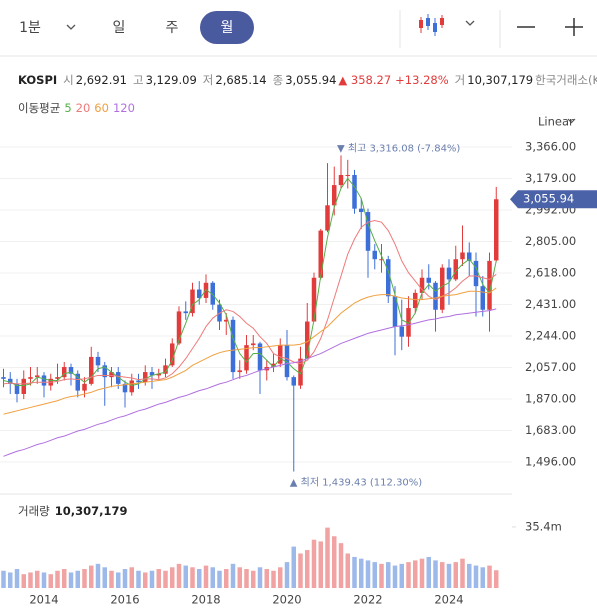  I want to click on extreme-annotation: ▼ 최고 3,316.08 (-7.84%), so click(398, 148).